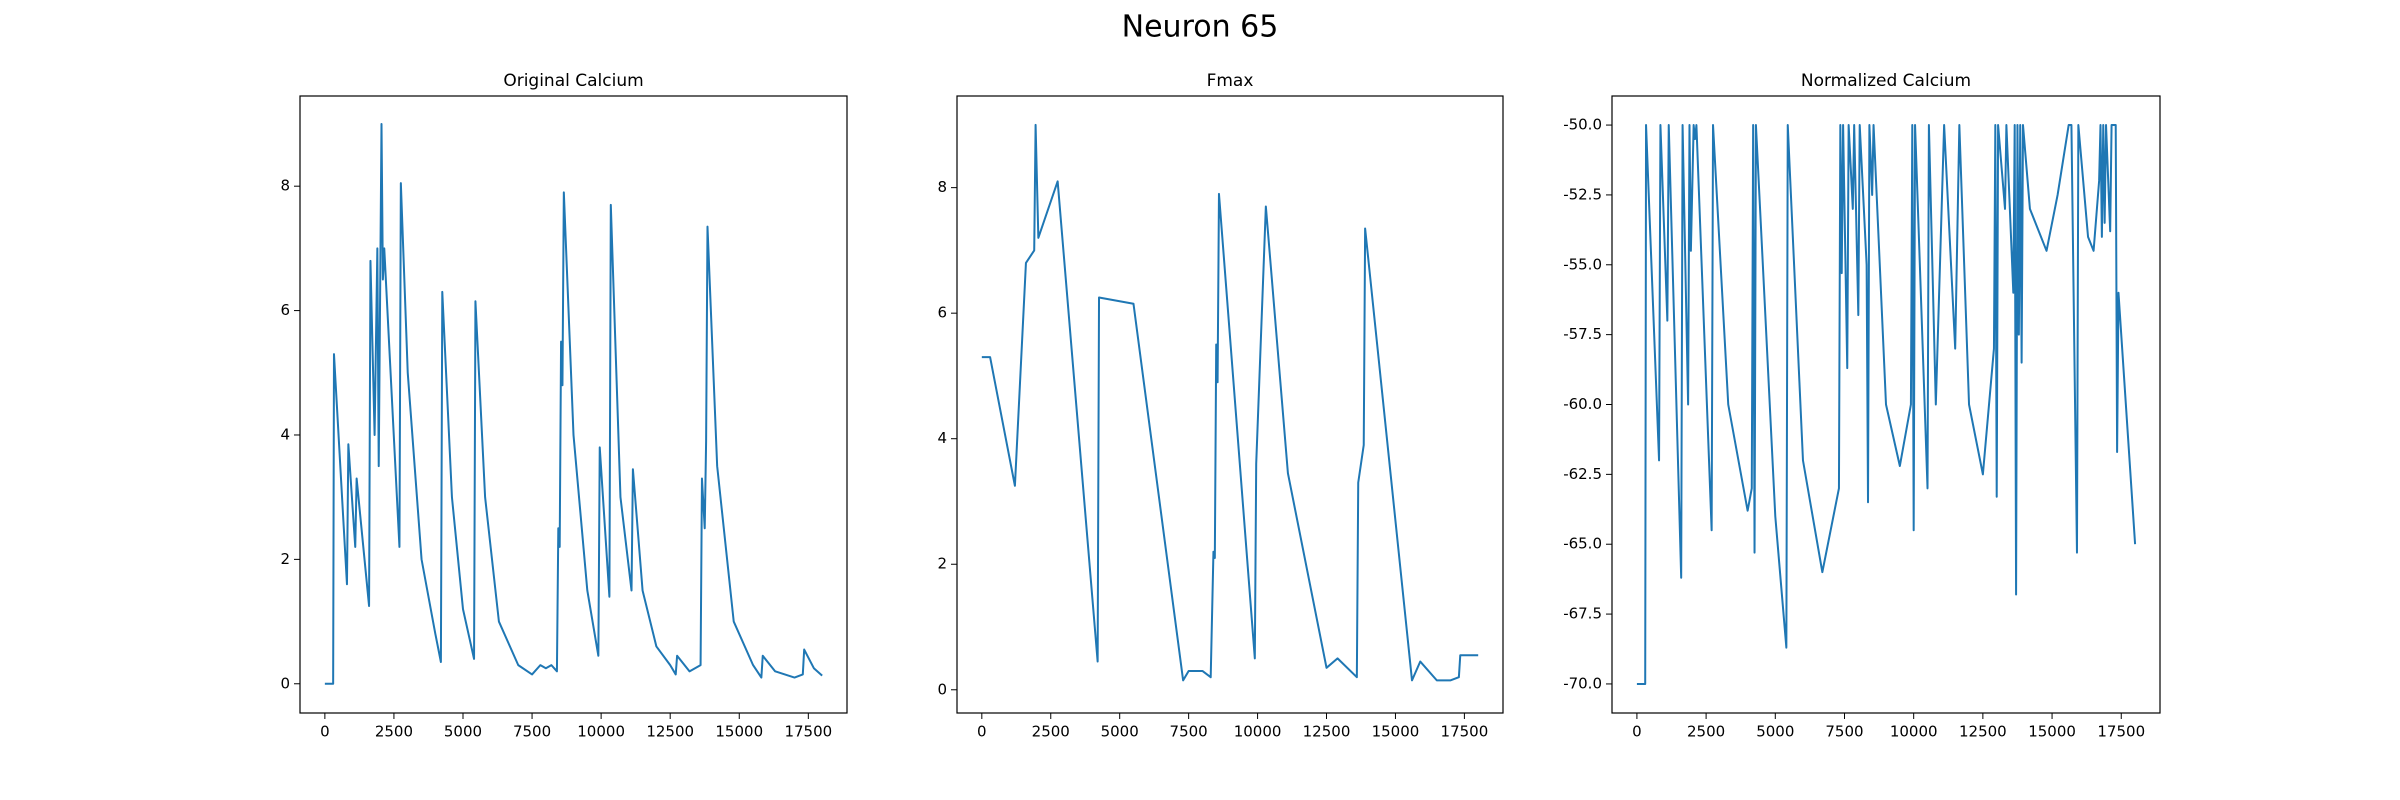  I want to click on y-tick-label: -67.5, so click(1582, 614).